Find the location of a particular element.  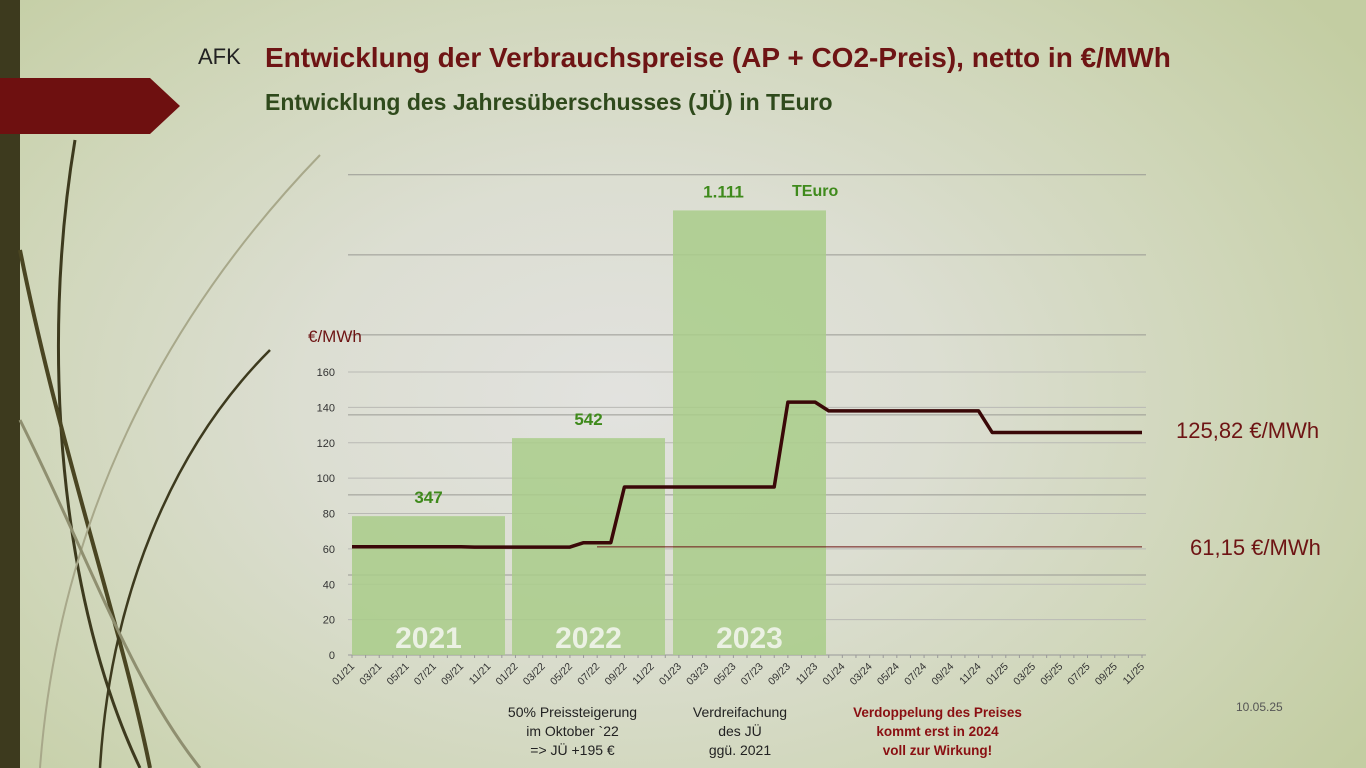

note-line: Verdoppelung des Preises is located at coordinates (937, 712).